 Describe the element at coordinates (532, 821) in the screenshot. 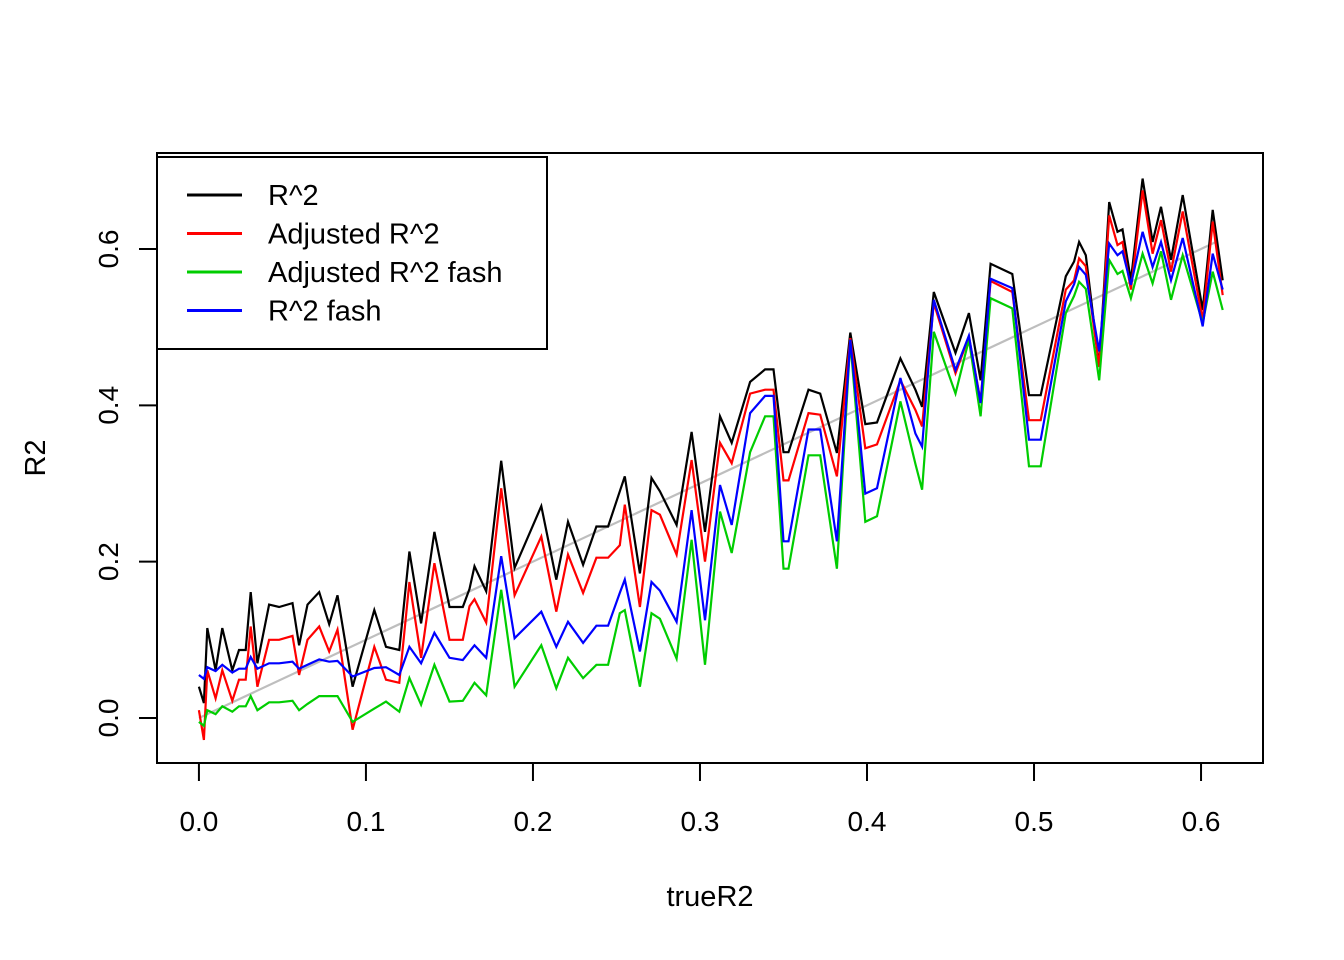

I see `x-tick-label: 0.2` at that location.